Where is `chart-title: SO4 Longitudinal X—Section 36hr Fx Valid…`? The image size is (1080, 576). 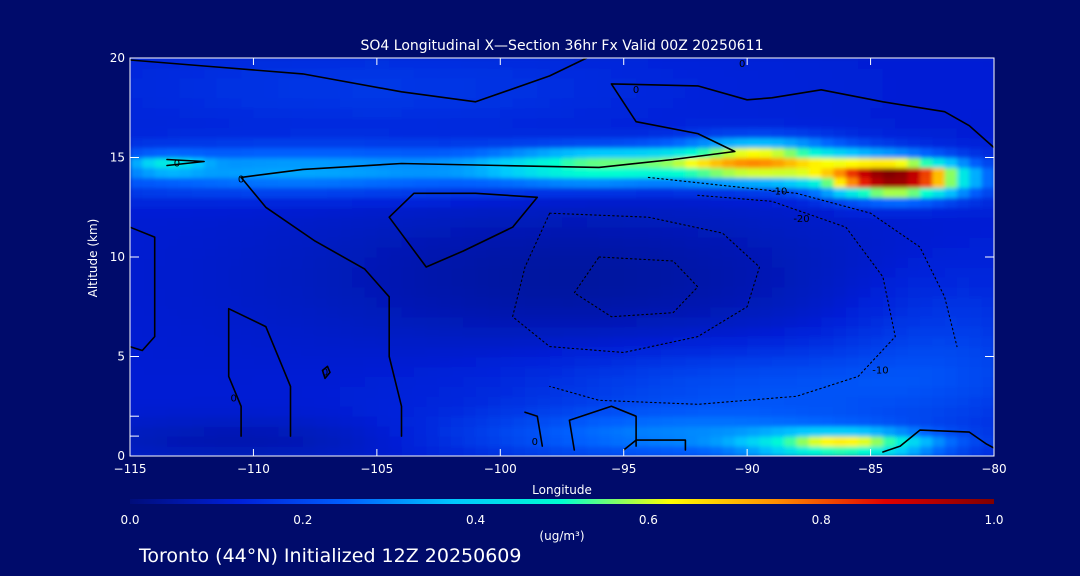
chart-title: SO4 Longitudinal X—Section 36hr Fx Valid… is located at coordinates (562, 46).